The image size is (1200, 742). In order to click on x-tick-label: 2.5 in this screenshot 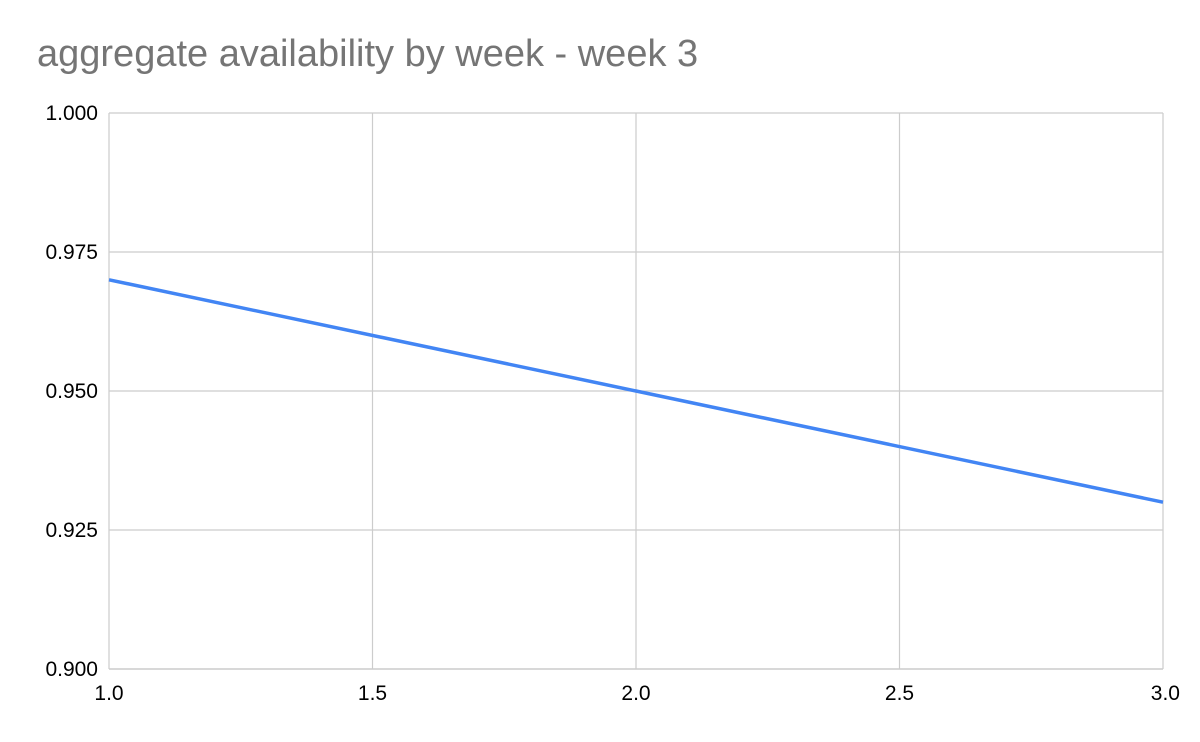, I will do `click(899, 693)`.